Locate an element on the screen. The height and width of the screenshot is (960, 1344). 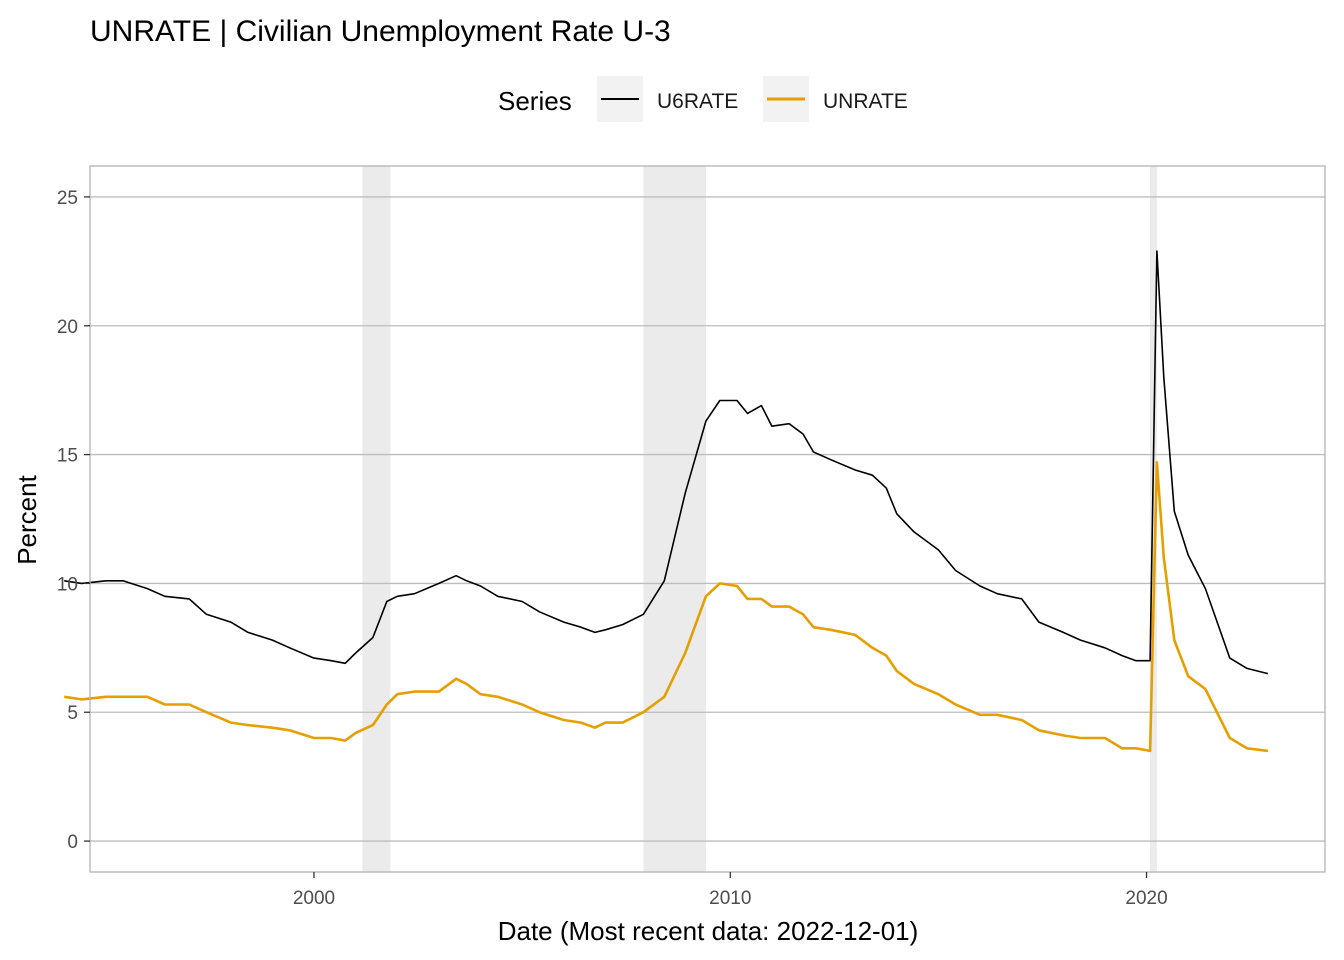
x-axis-title: Date (Most recent data: 2022-12-01) is located at coordinates (708, 931).